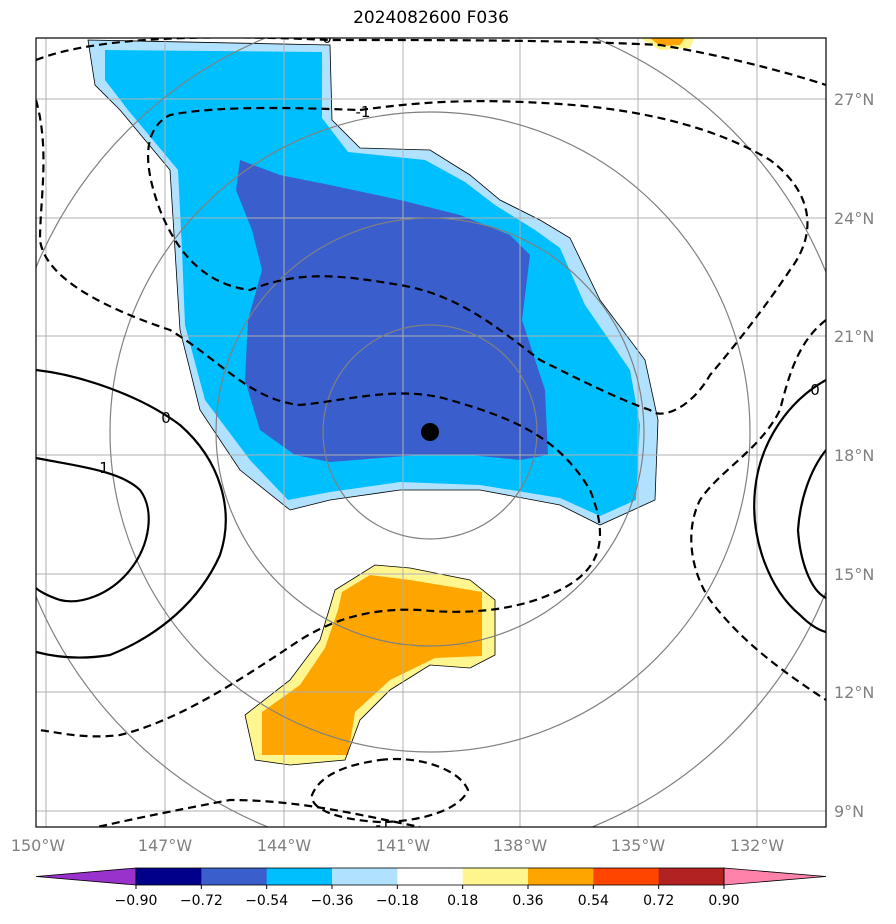 This screenshot has width=896, height=924. What do you see at coordinates (403, 845) in the screenshot?
I see `lon-label: 141°W` at bounding box center [403, 845].